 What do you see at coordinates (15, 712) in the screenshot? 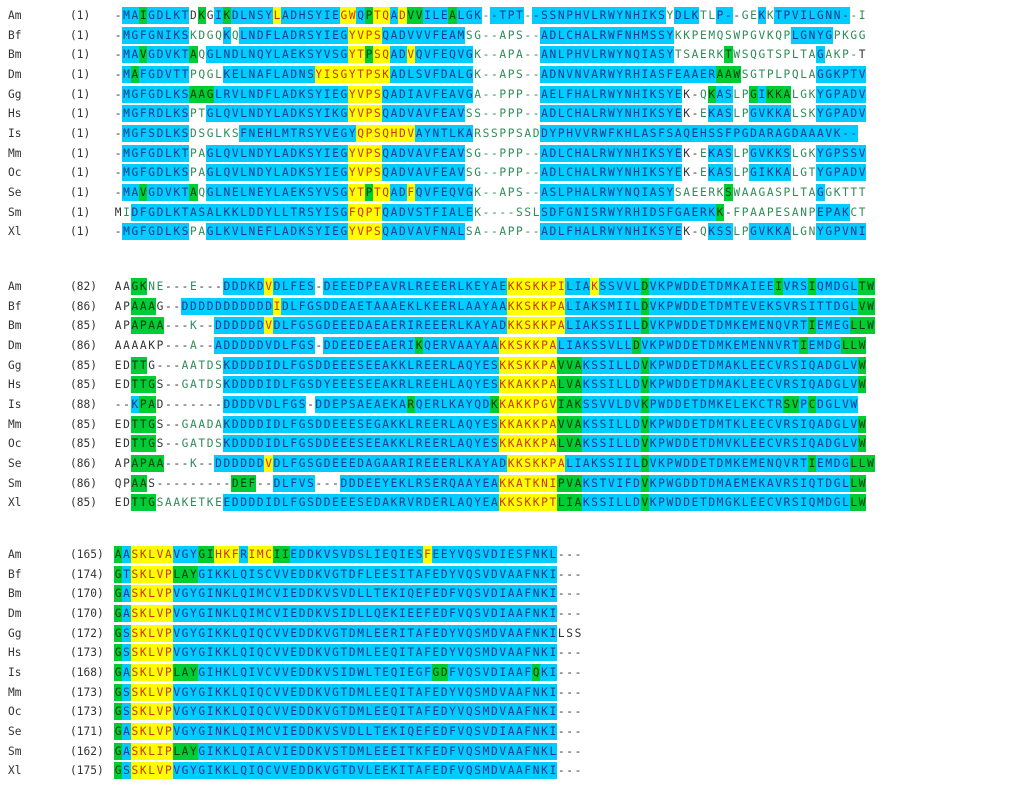
I see `species-label: Oc` at bounding box center [15, 712].